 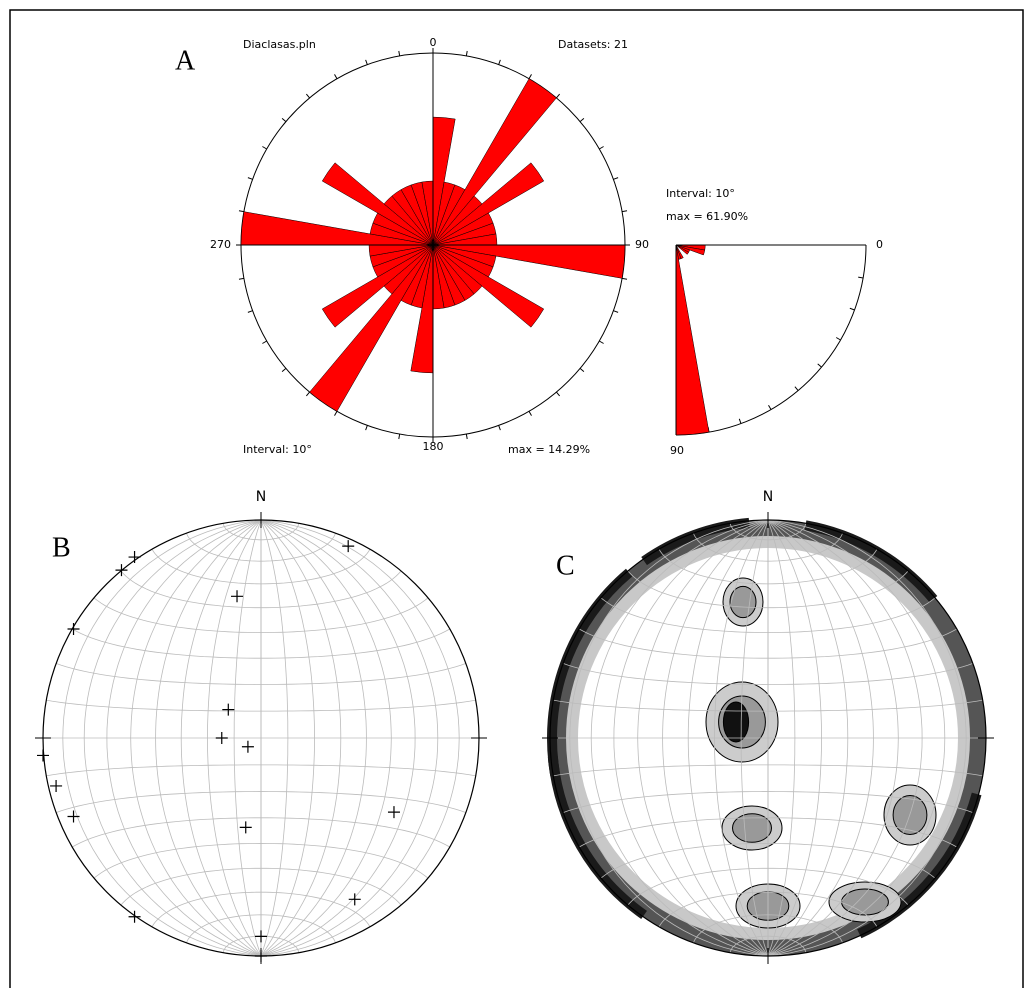 What do you see at coordinates (279, 44) in the screenshot?
I see `chart-title: Diaclasas.pln` at bounding box center [279, 44].